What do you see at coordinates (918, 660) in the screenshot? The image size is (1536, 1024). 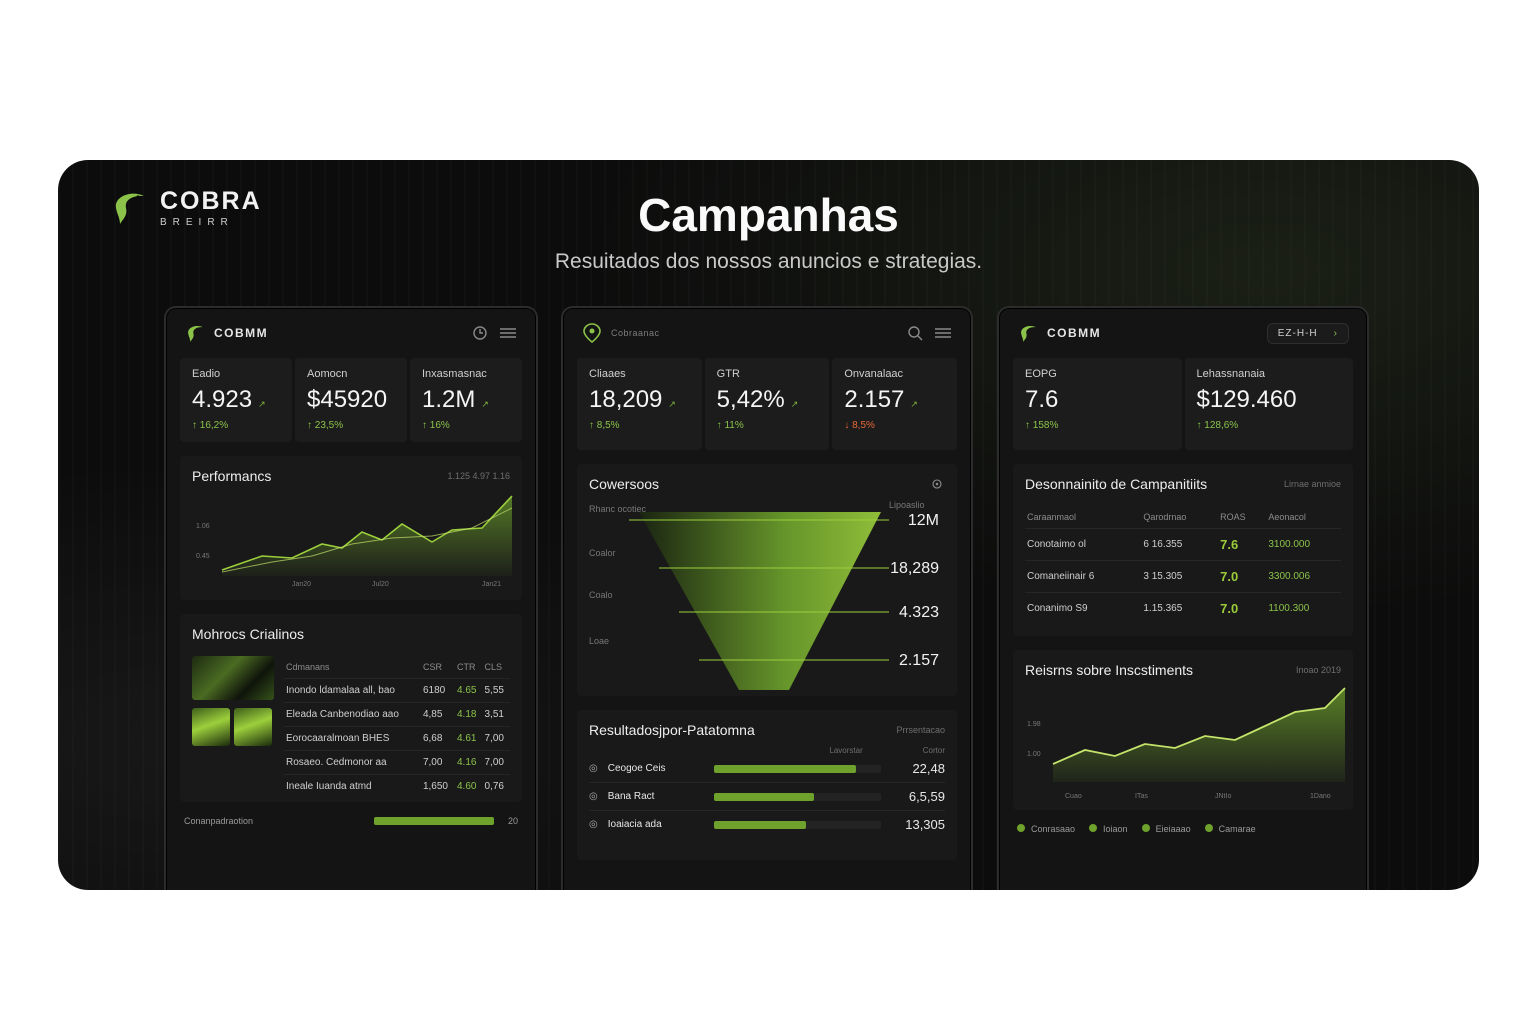 I see `funnel-stage-value: 2.157` at bounding box center [918, 660].